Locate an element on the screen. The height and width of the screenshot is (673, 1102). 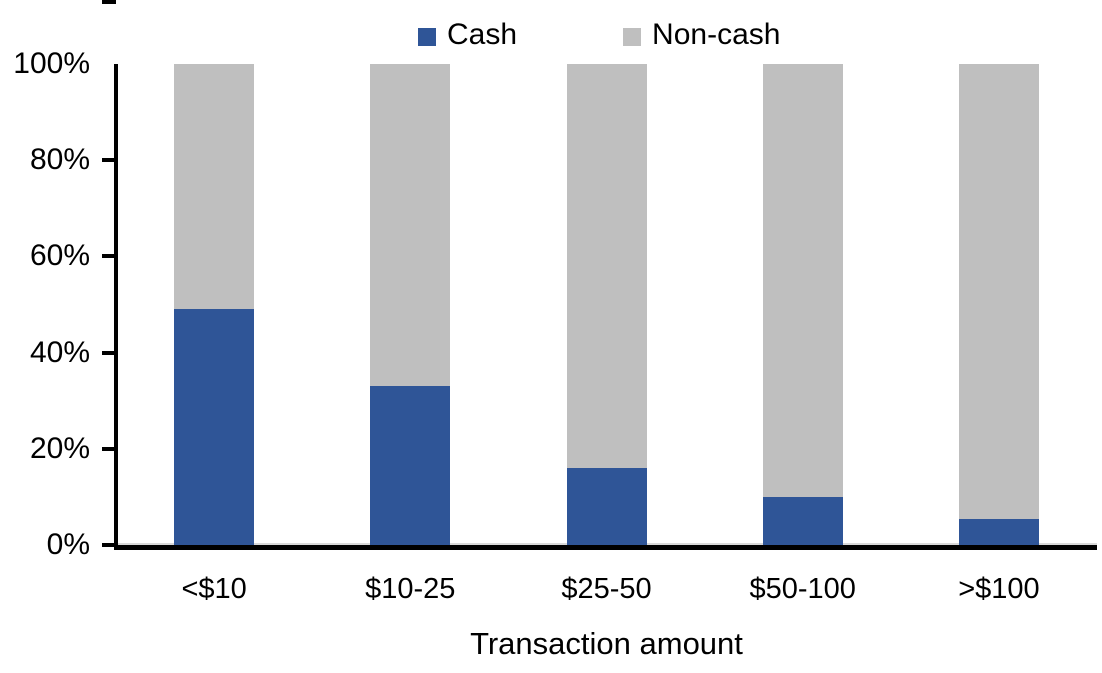
x-tick-label: <$10 is located at coordinates (214, 589).